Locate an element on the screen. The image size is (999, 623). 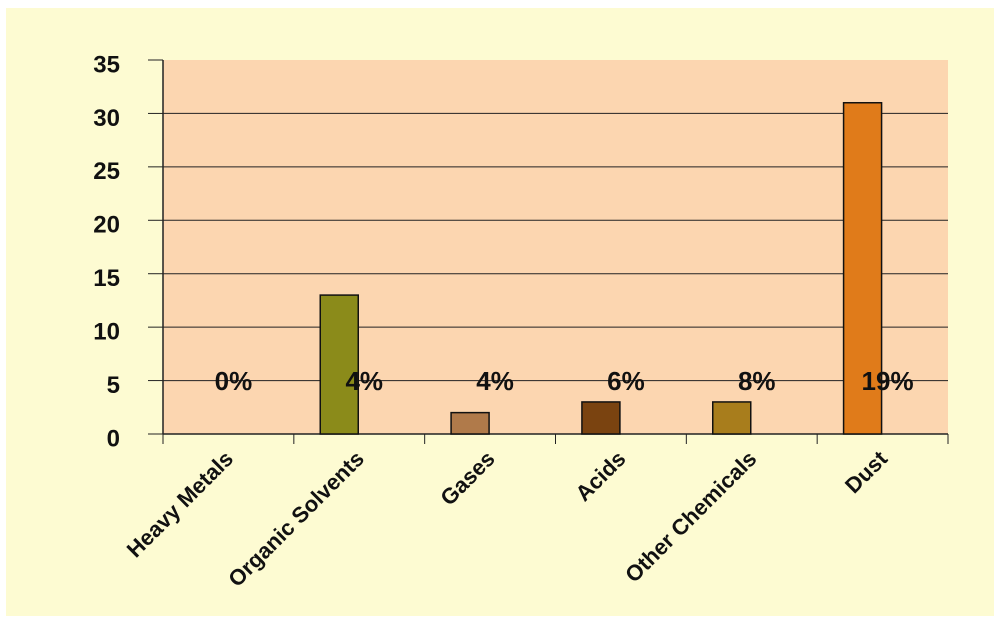
y-tick-label: 0 is located at coordinates (113, 438).